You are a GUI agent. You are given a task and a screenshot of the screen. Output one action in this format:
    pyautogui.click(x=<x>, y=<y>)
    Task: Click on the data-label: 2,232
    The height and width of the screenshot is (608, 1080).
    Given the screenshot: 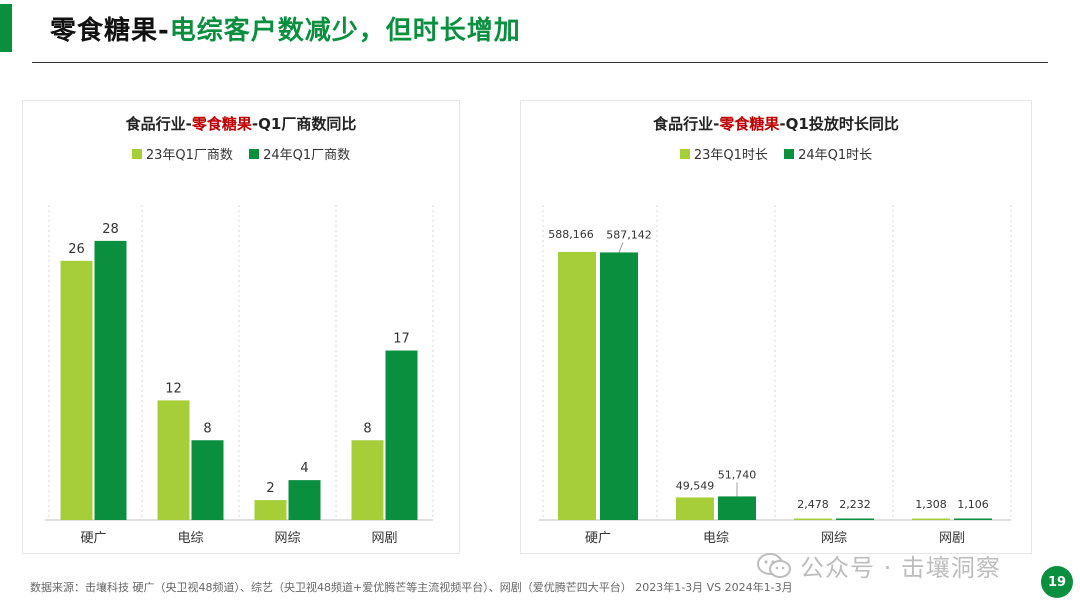 What is the action you would take?
    pyautogui.click(x=855, y=504)
    